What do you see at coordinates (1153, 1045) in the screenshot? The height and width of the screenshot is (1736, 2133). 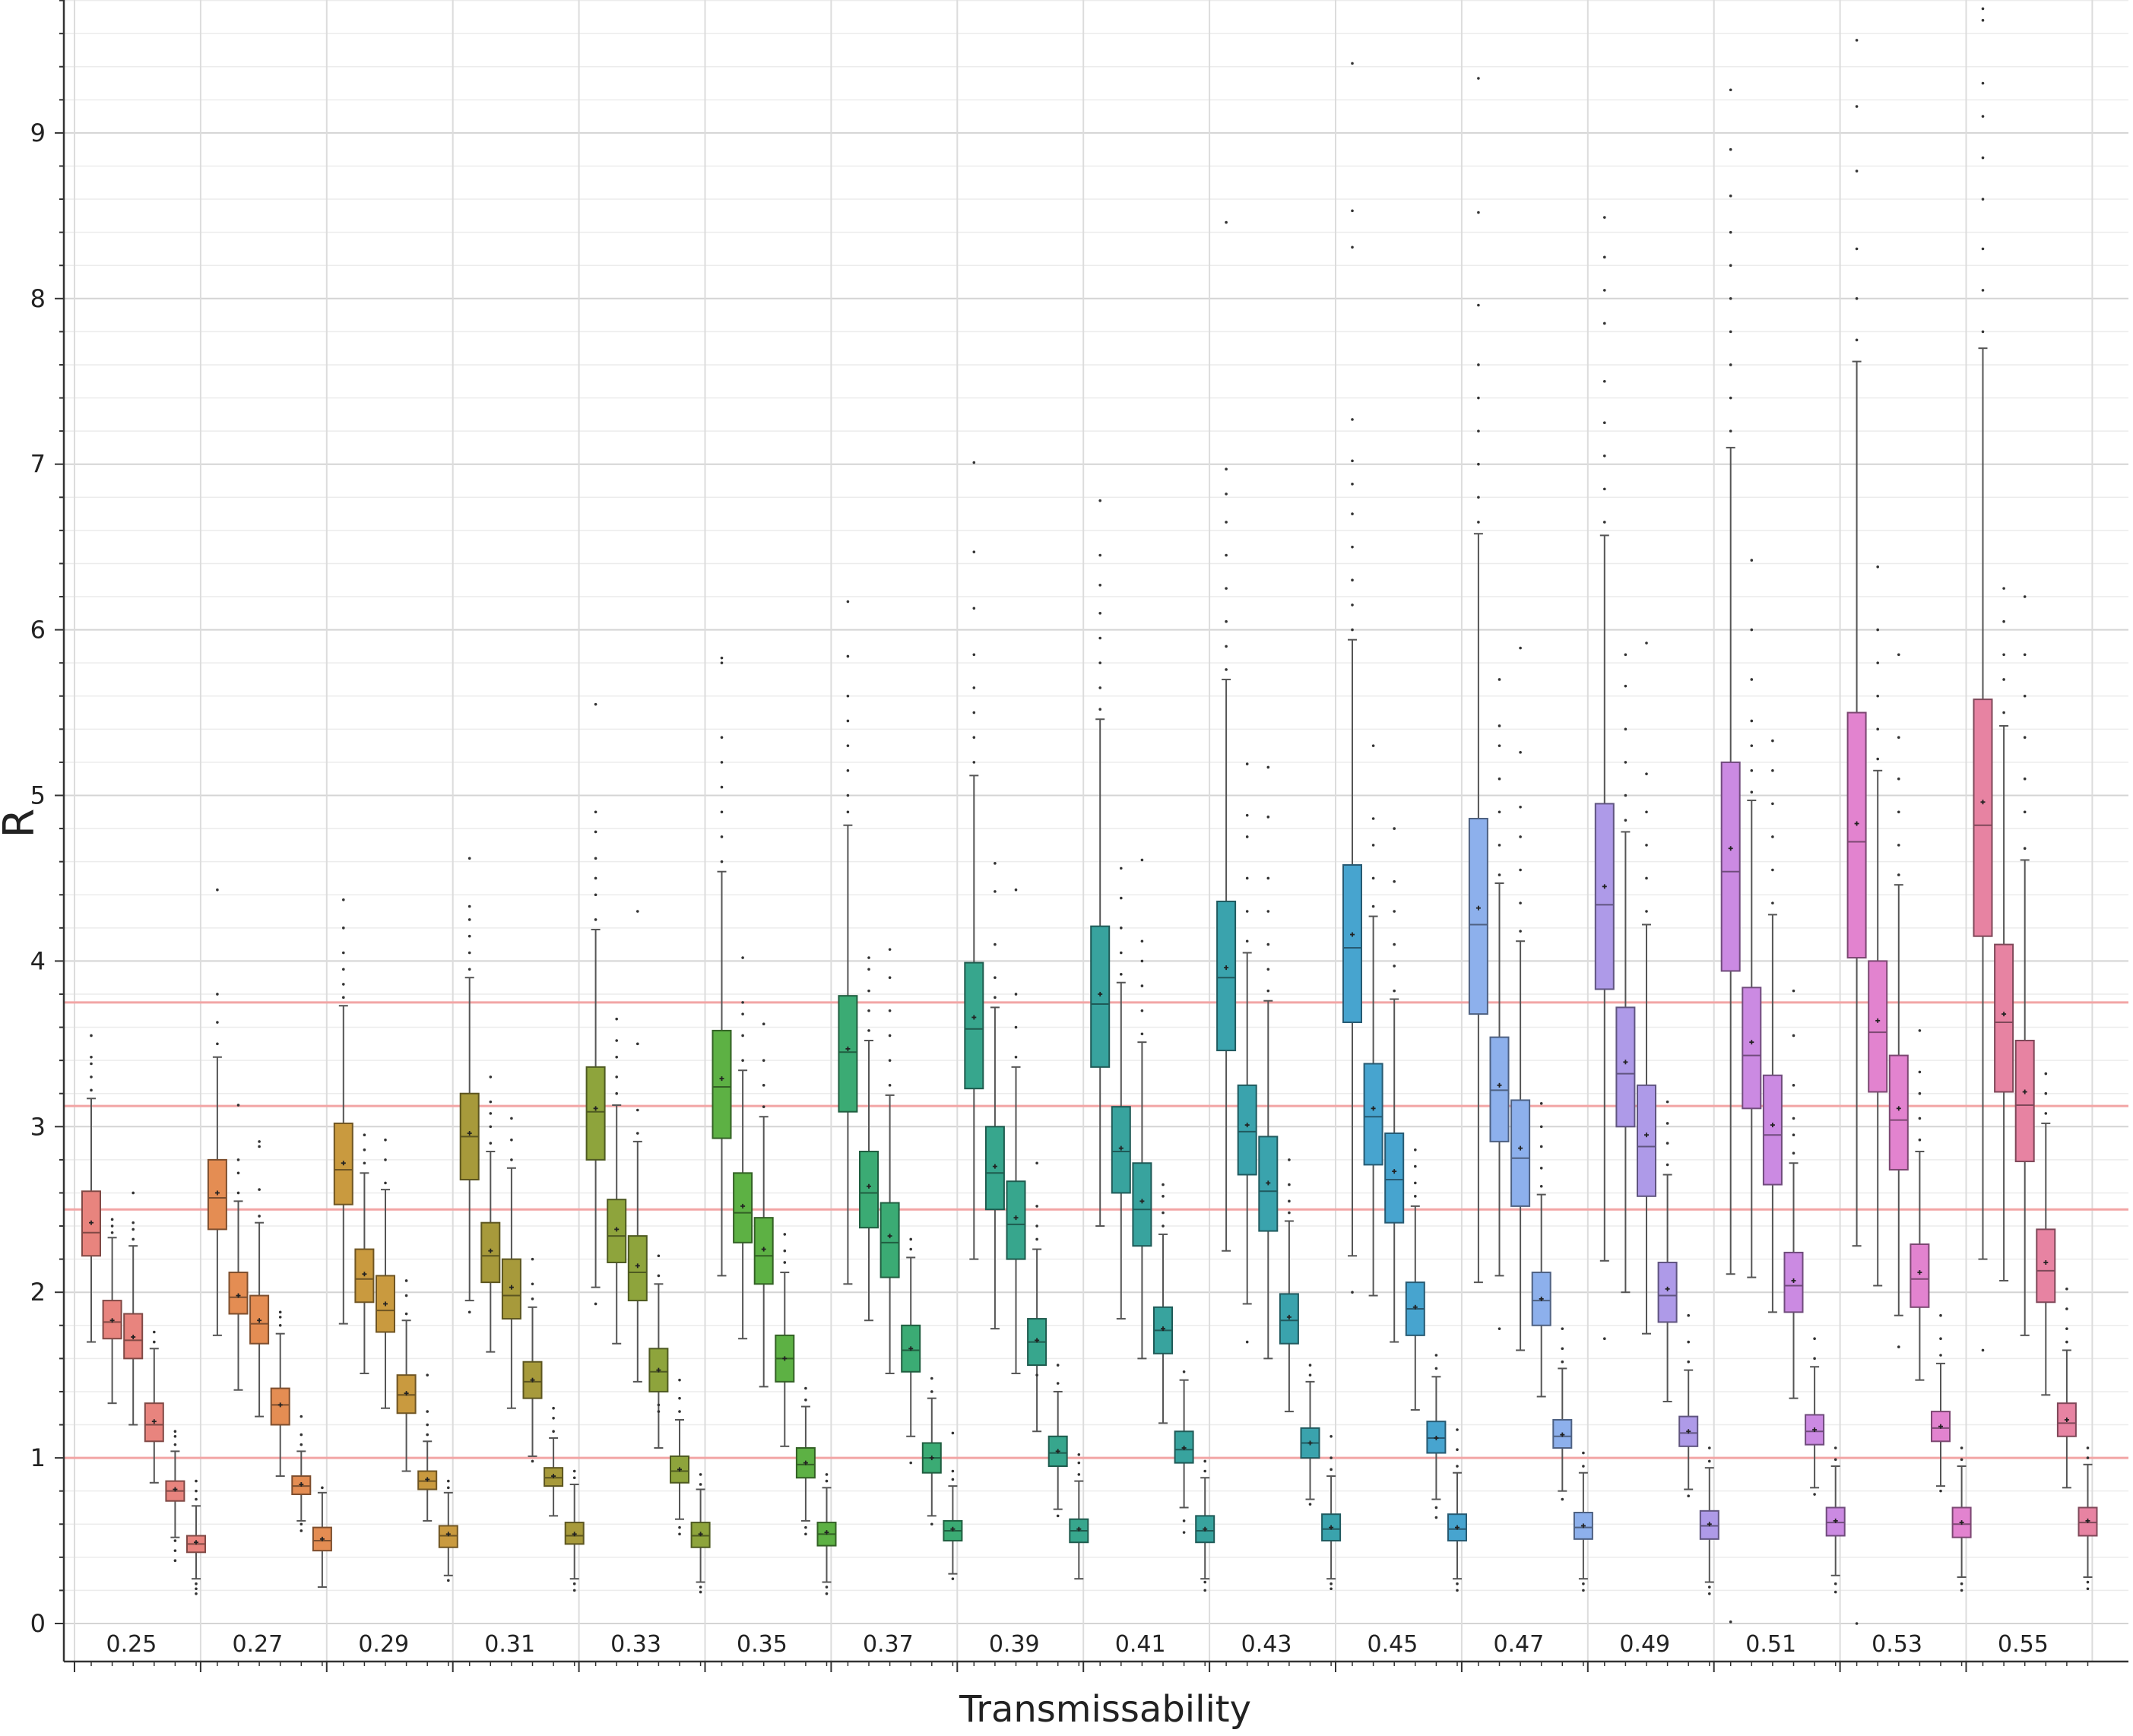 I see `box-group-0.41` at bounding box center [1153, 1045].